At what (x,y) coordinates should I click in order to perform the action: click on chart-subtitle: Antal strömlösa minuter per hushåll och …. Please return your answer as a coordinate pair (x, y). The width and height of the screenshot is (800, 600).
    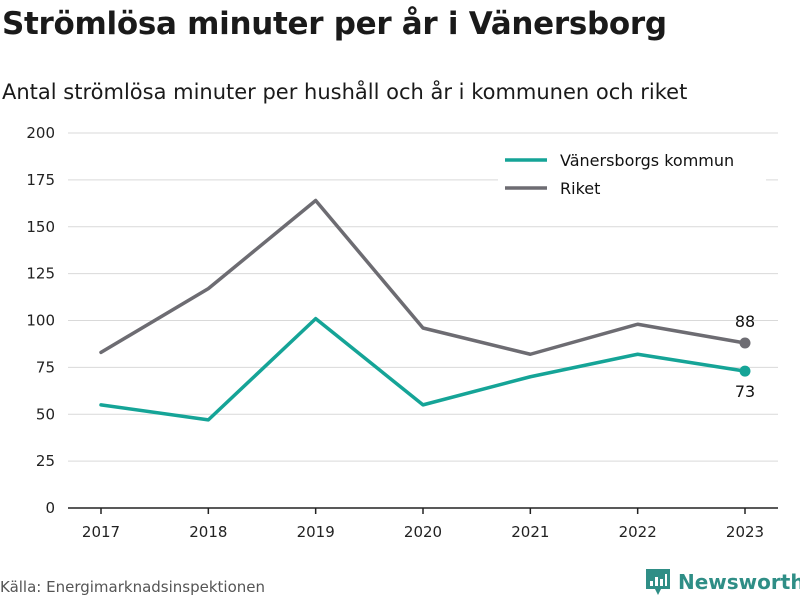
    Looking at the image, I should click on (345, 92).